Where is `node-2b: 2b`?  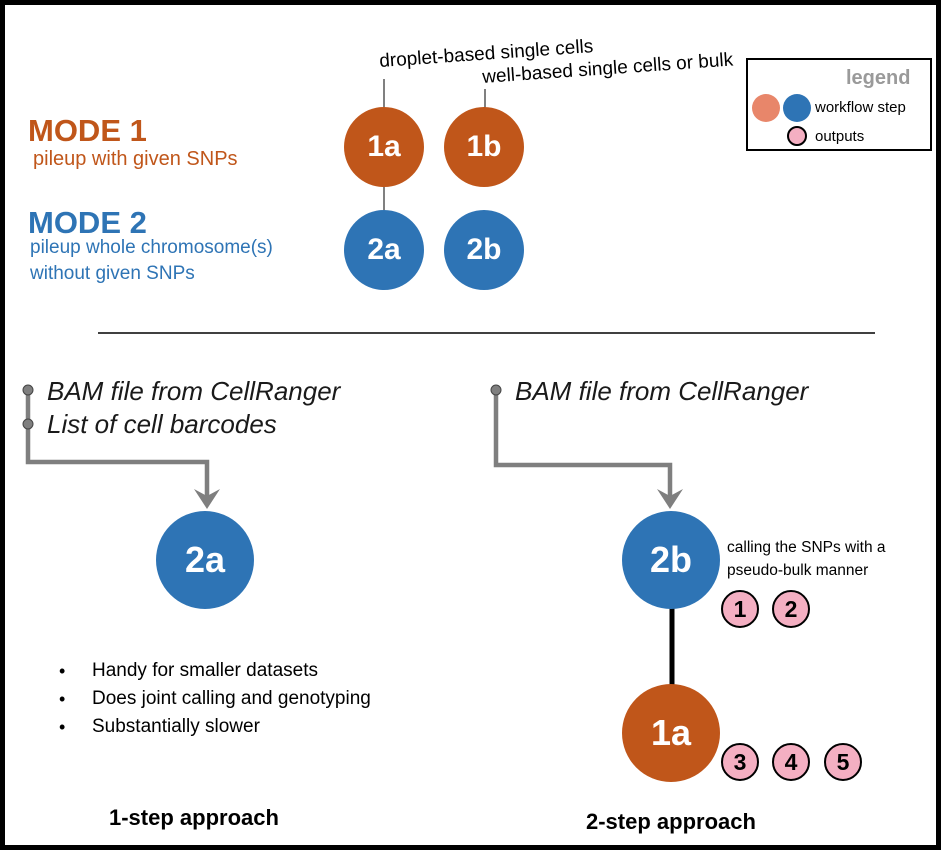 node-2b: 2b is located at coordinates (484, 250).